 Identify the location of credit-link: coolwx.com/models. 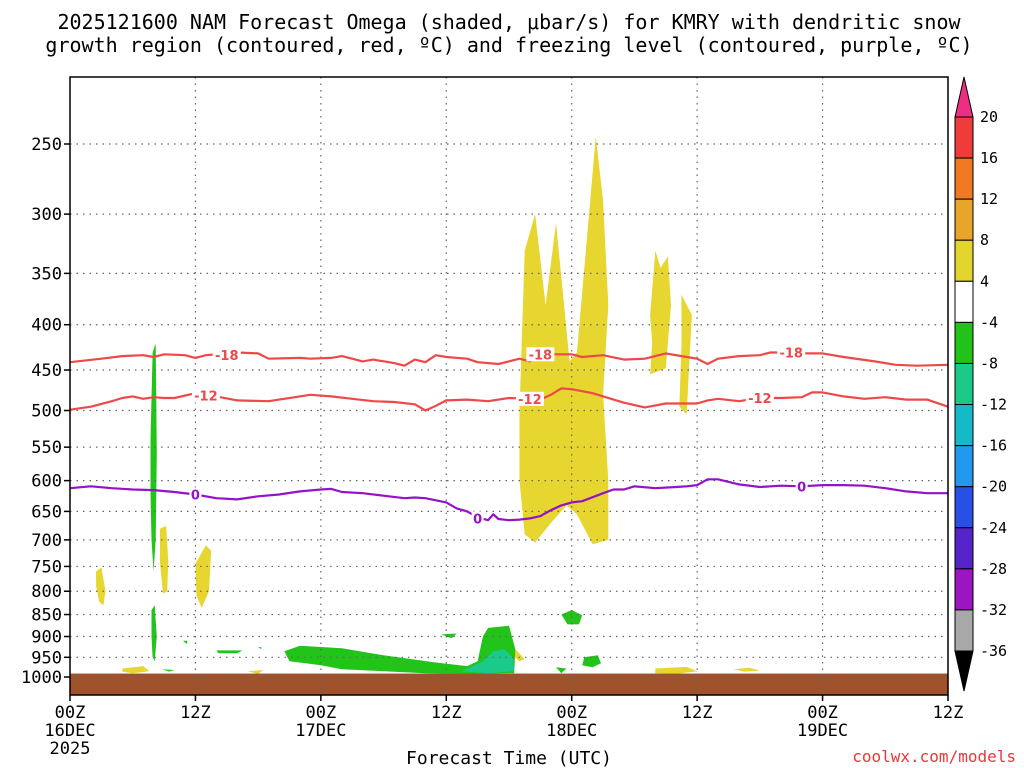
(934, 756).